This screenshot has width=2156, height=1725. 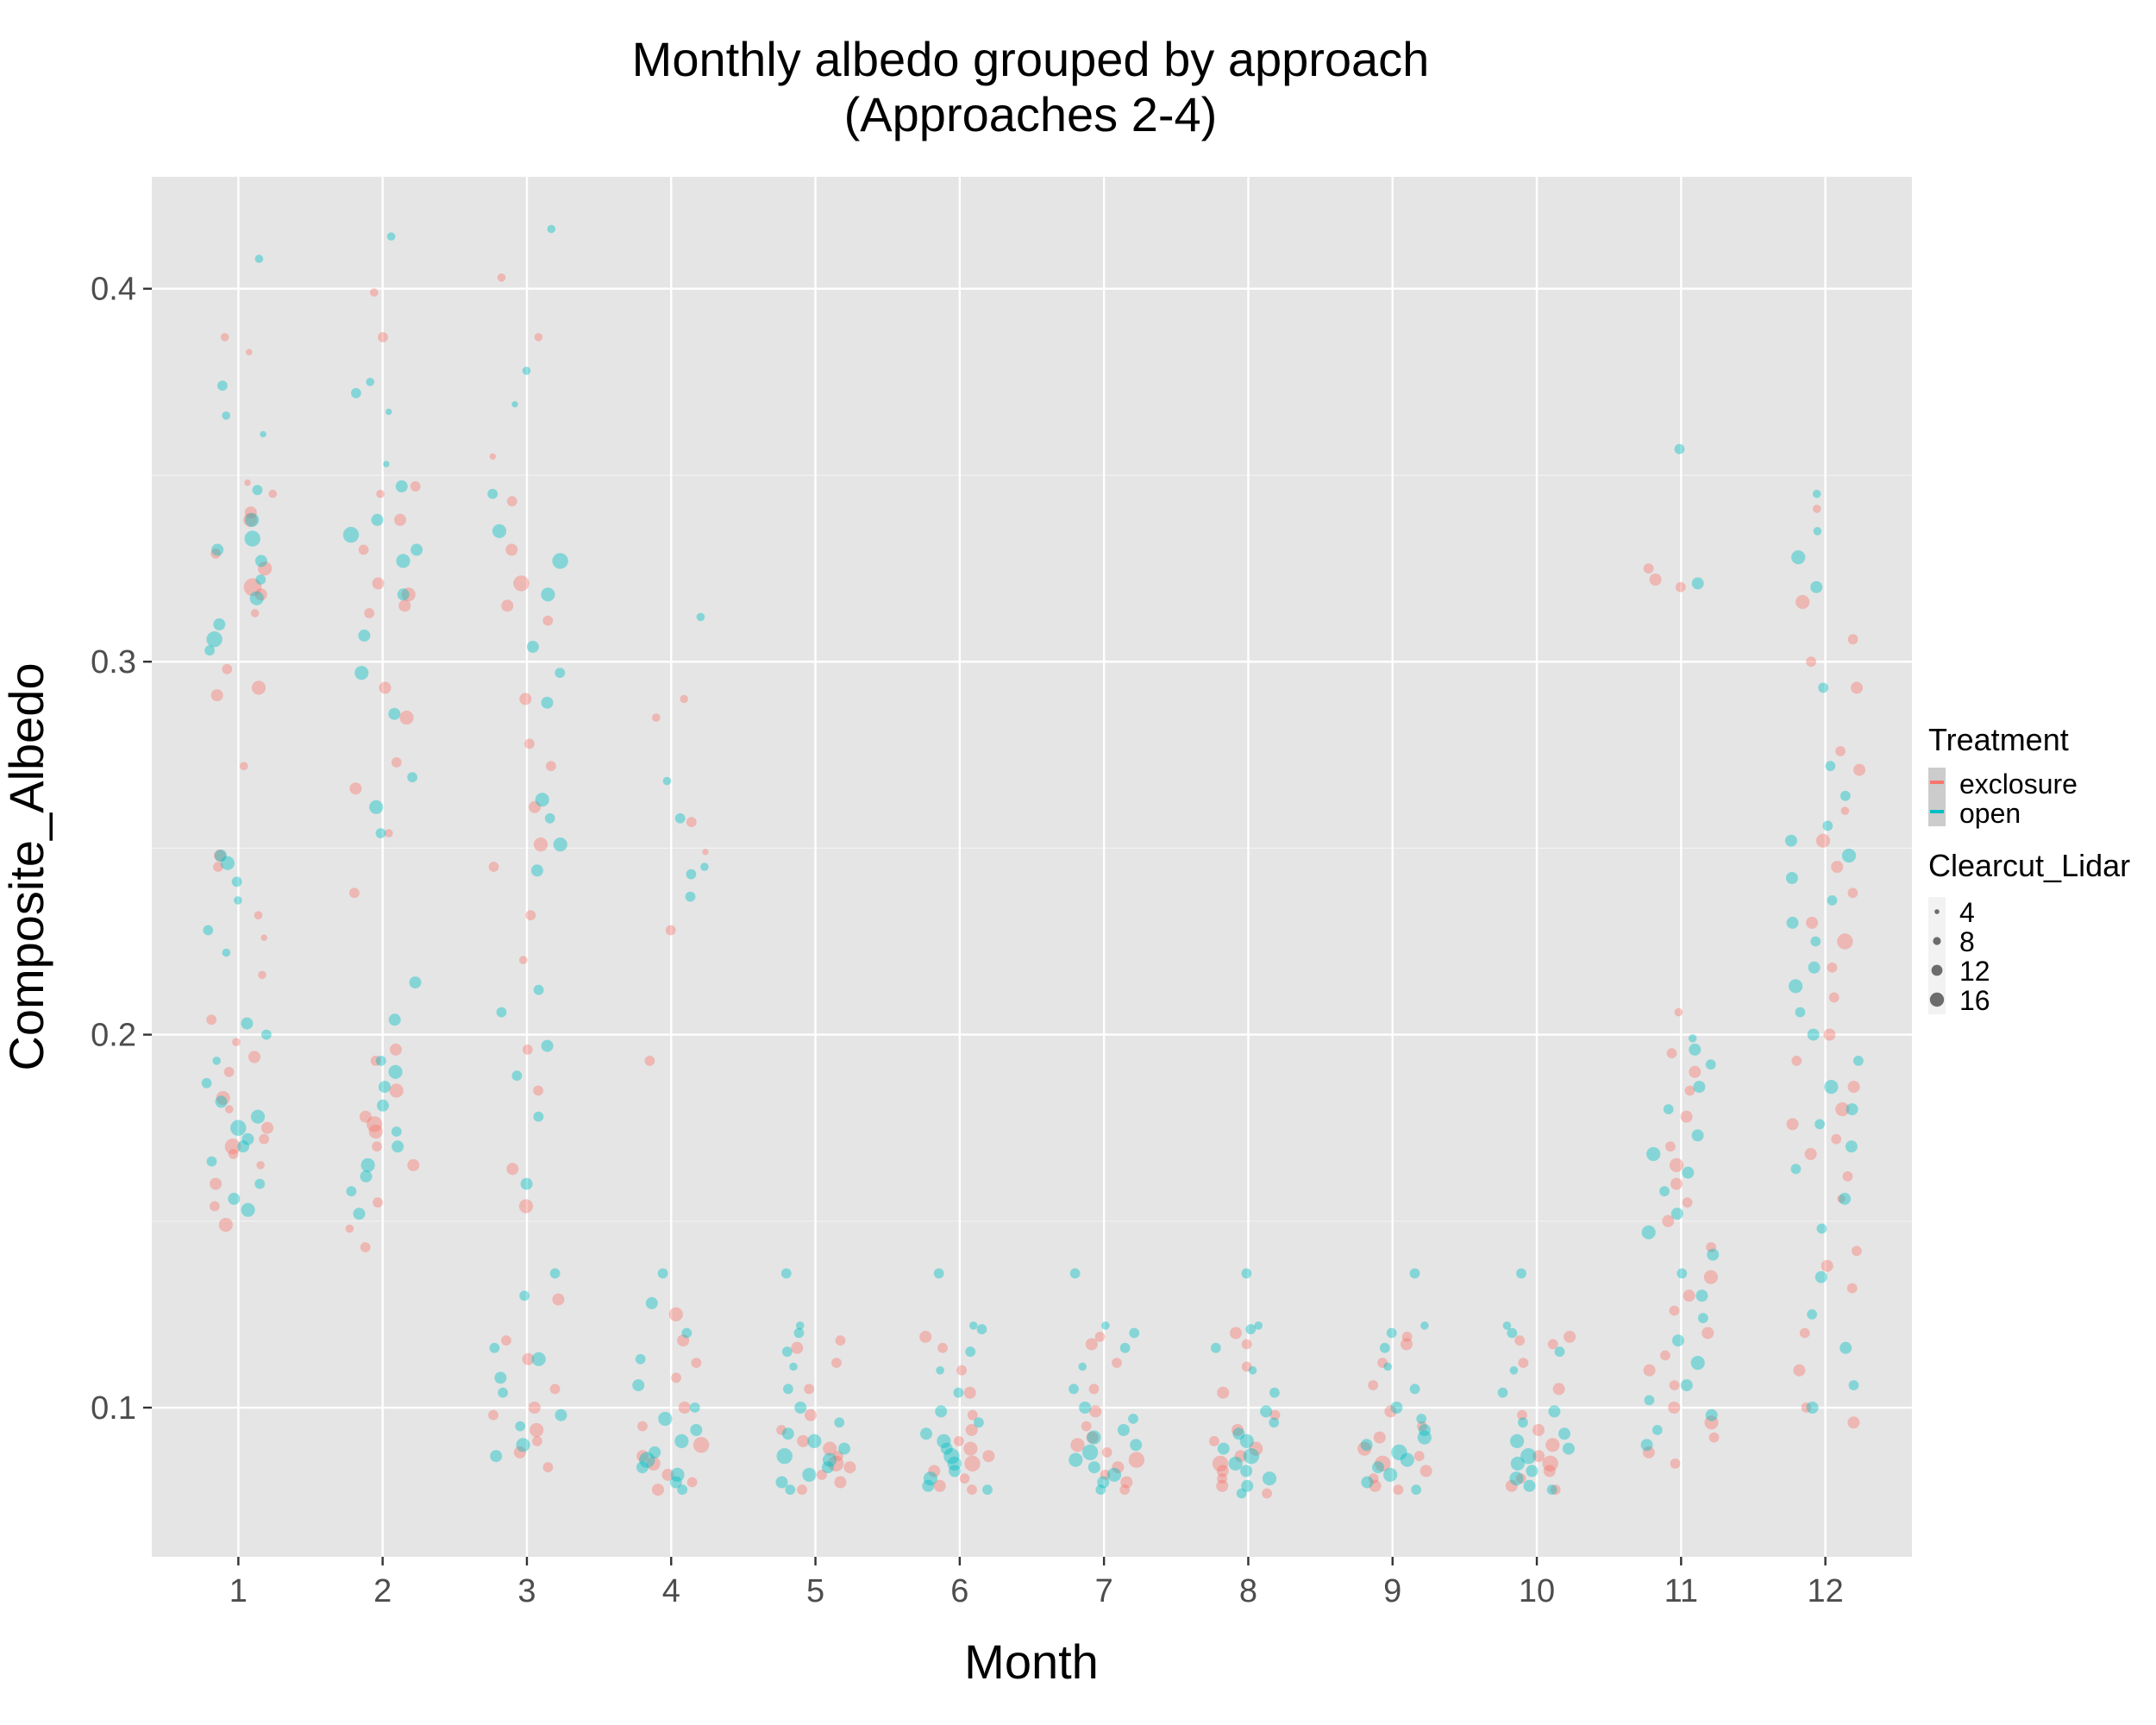 I want to click on legend-size-swatch, so click(x=1937, y=970).